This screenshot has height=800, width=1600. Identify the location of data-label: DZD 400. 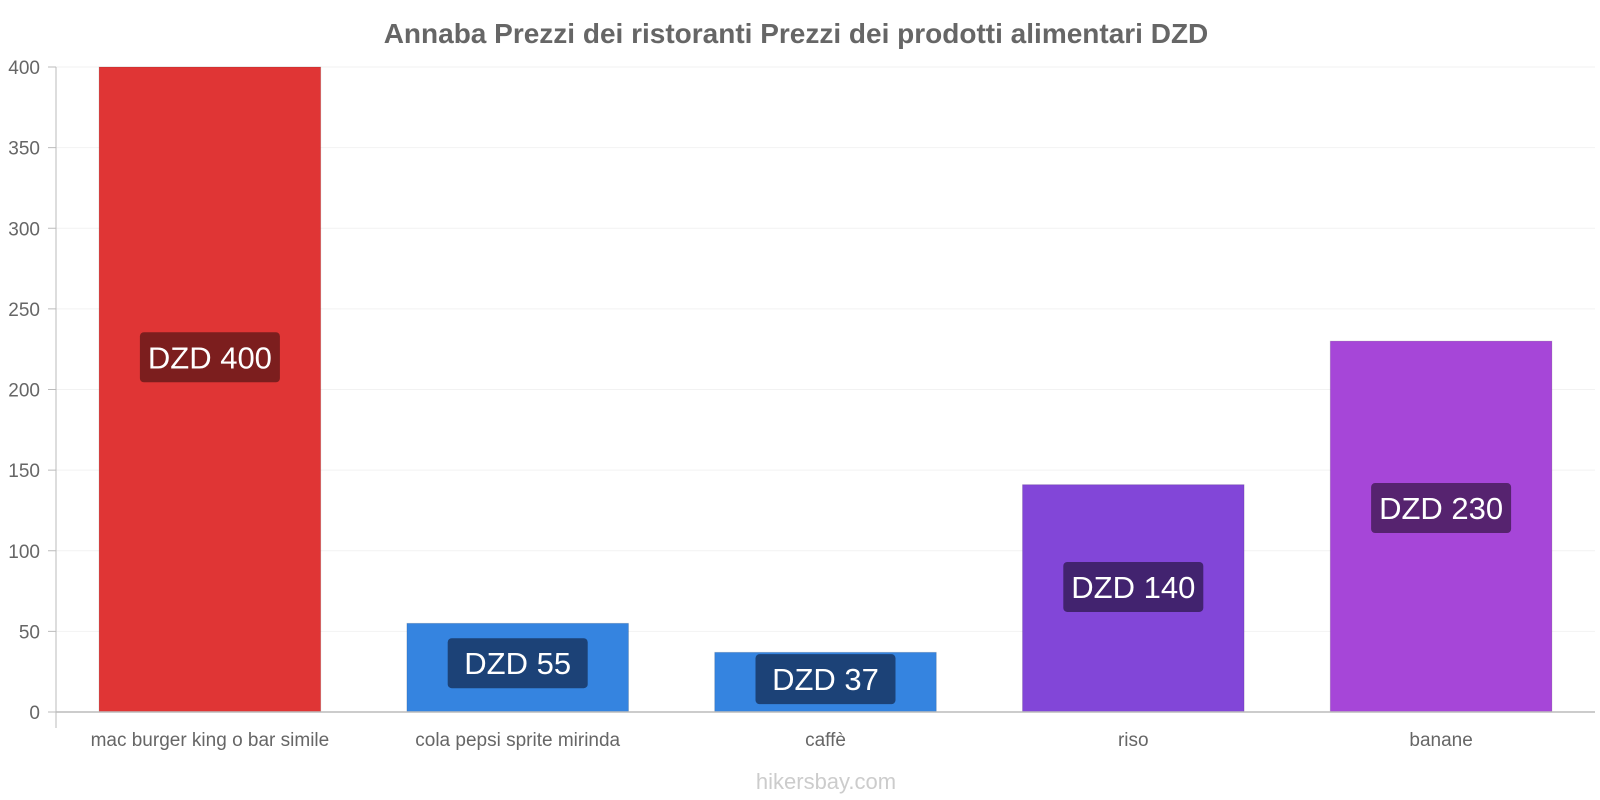
(210, 357).